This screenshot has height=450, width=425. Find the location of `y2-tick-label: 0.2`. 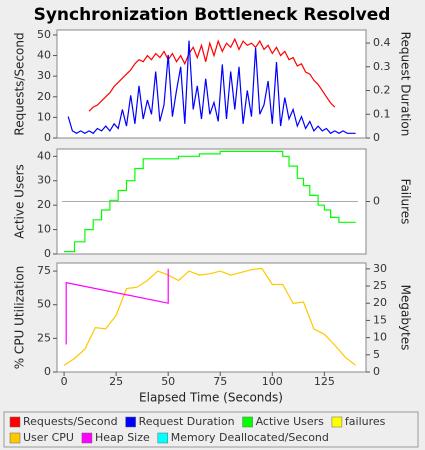

y2-tick-label: 0.2 is located at coordinates (382, 90).